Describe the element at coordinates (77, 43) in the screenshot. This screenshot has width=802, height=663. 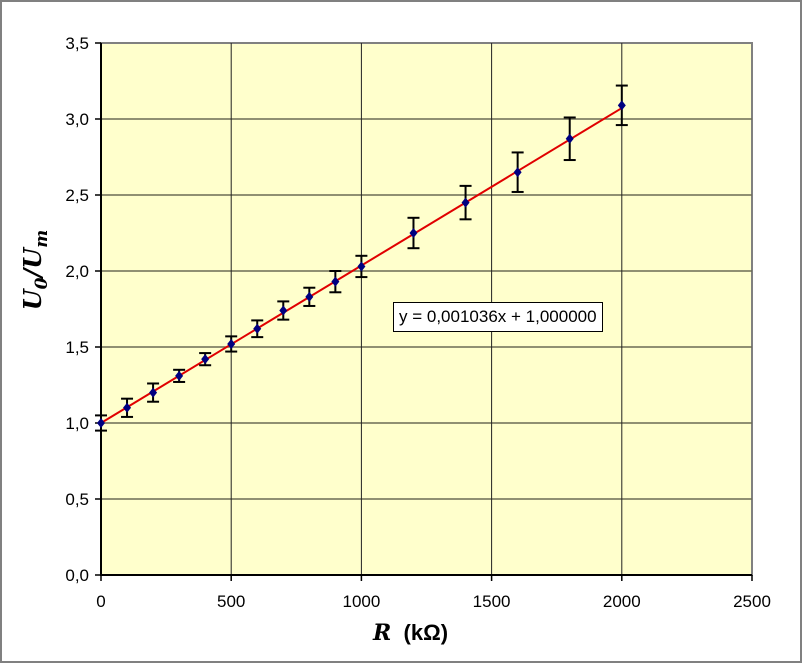
I see `y-tick-label: 3,5` at that location.